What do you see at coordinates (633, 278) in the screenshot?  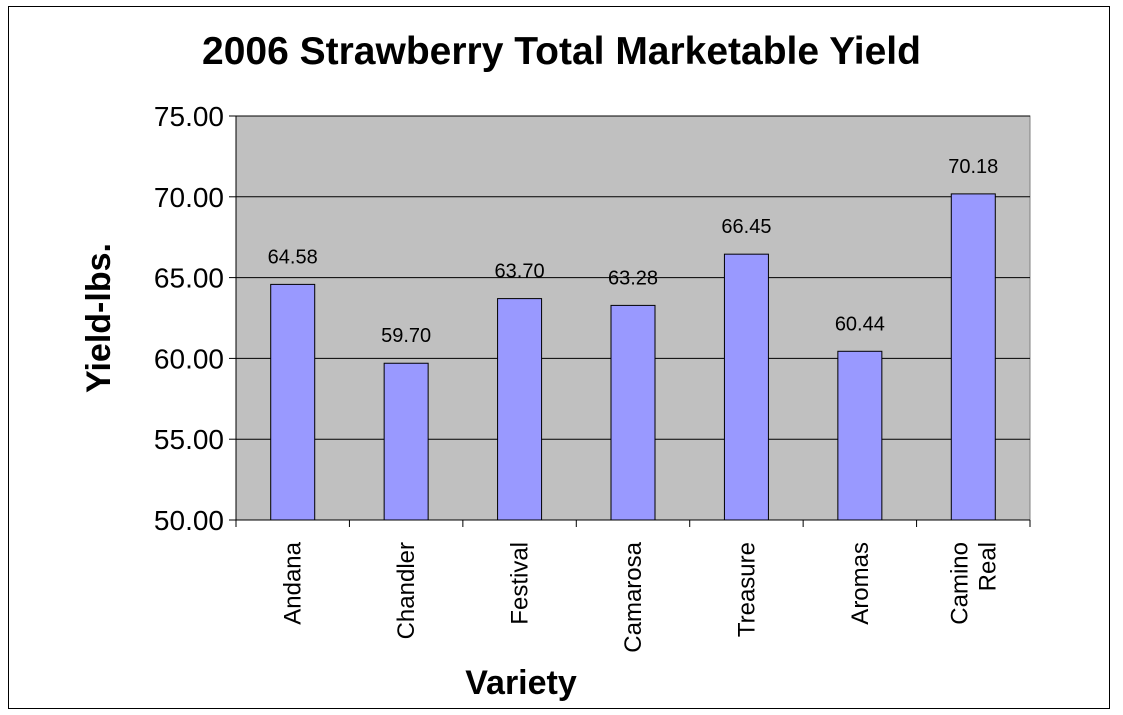 I see `data-label: 63.28` at bounding box center [633, 278].